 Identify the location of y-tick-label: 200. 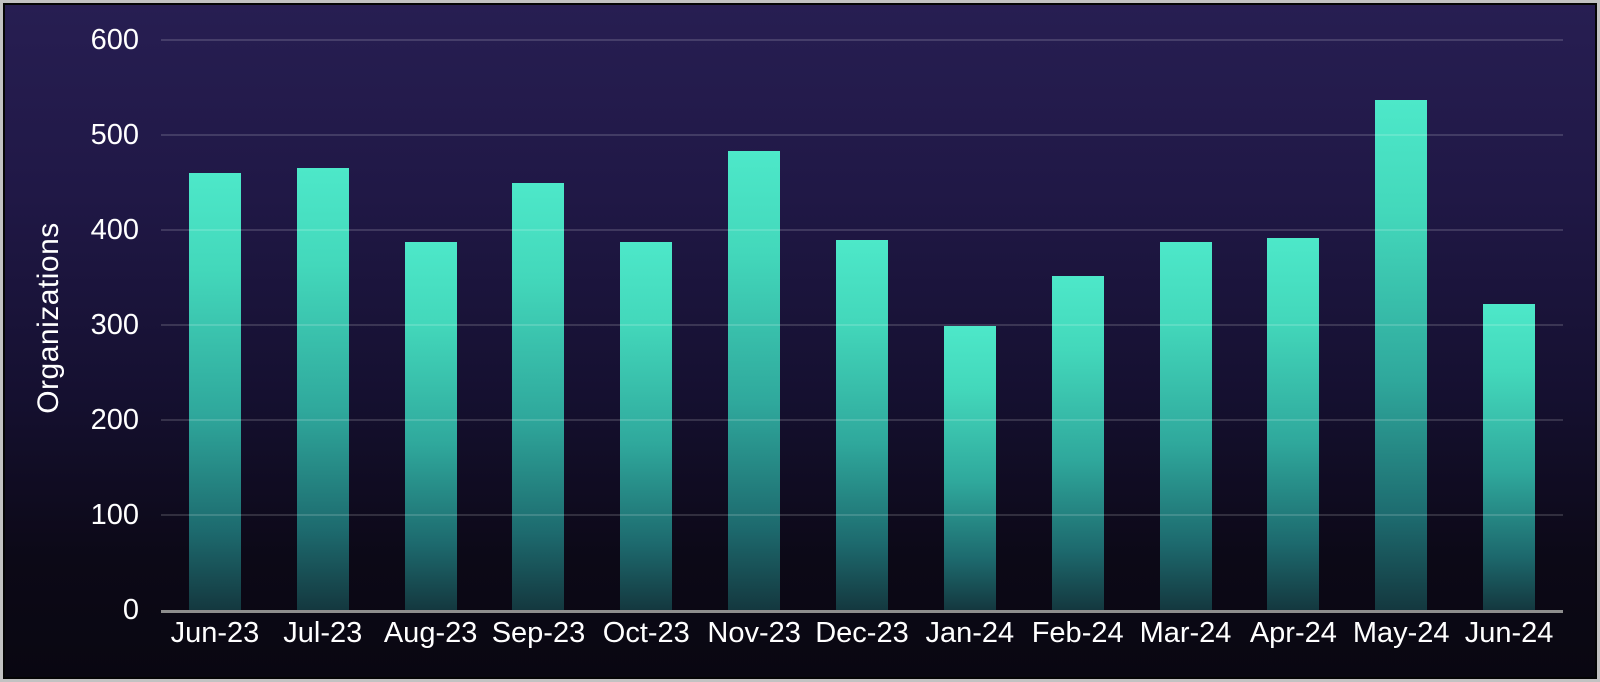
(114, 420).